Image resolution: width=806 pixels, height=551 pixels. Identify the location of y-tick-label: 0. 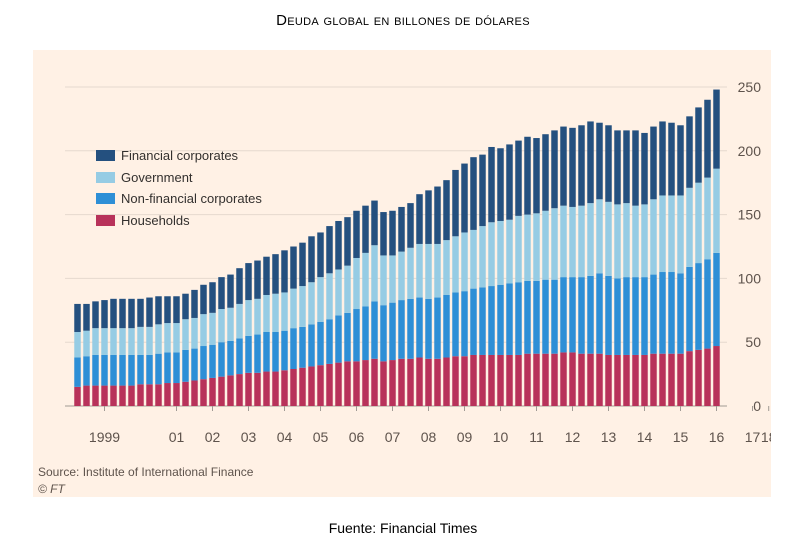
(757, 406).